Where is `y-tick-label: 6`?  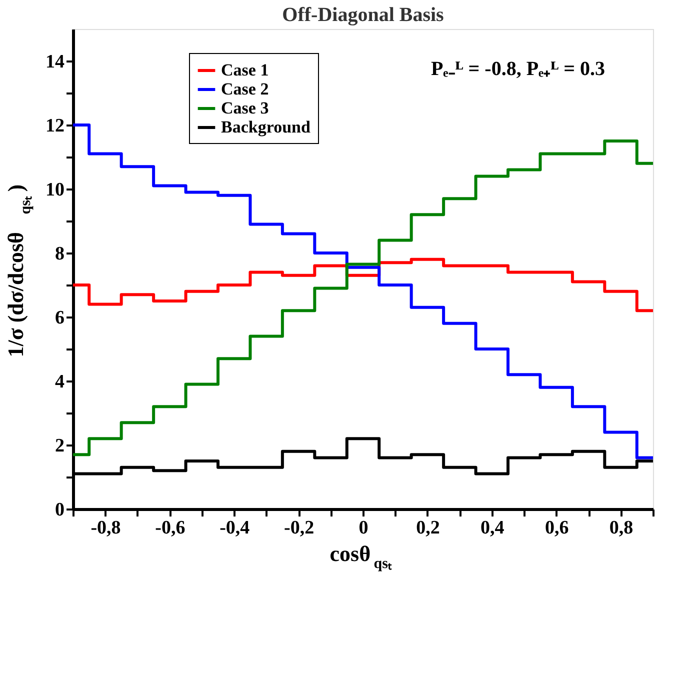 y-tick-label: 6 is located at coordinates (59, 318).